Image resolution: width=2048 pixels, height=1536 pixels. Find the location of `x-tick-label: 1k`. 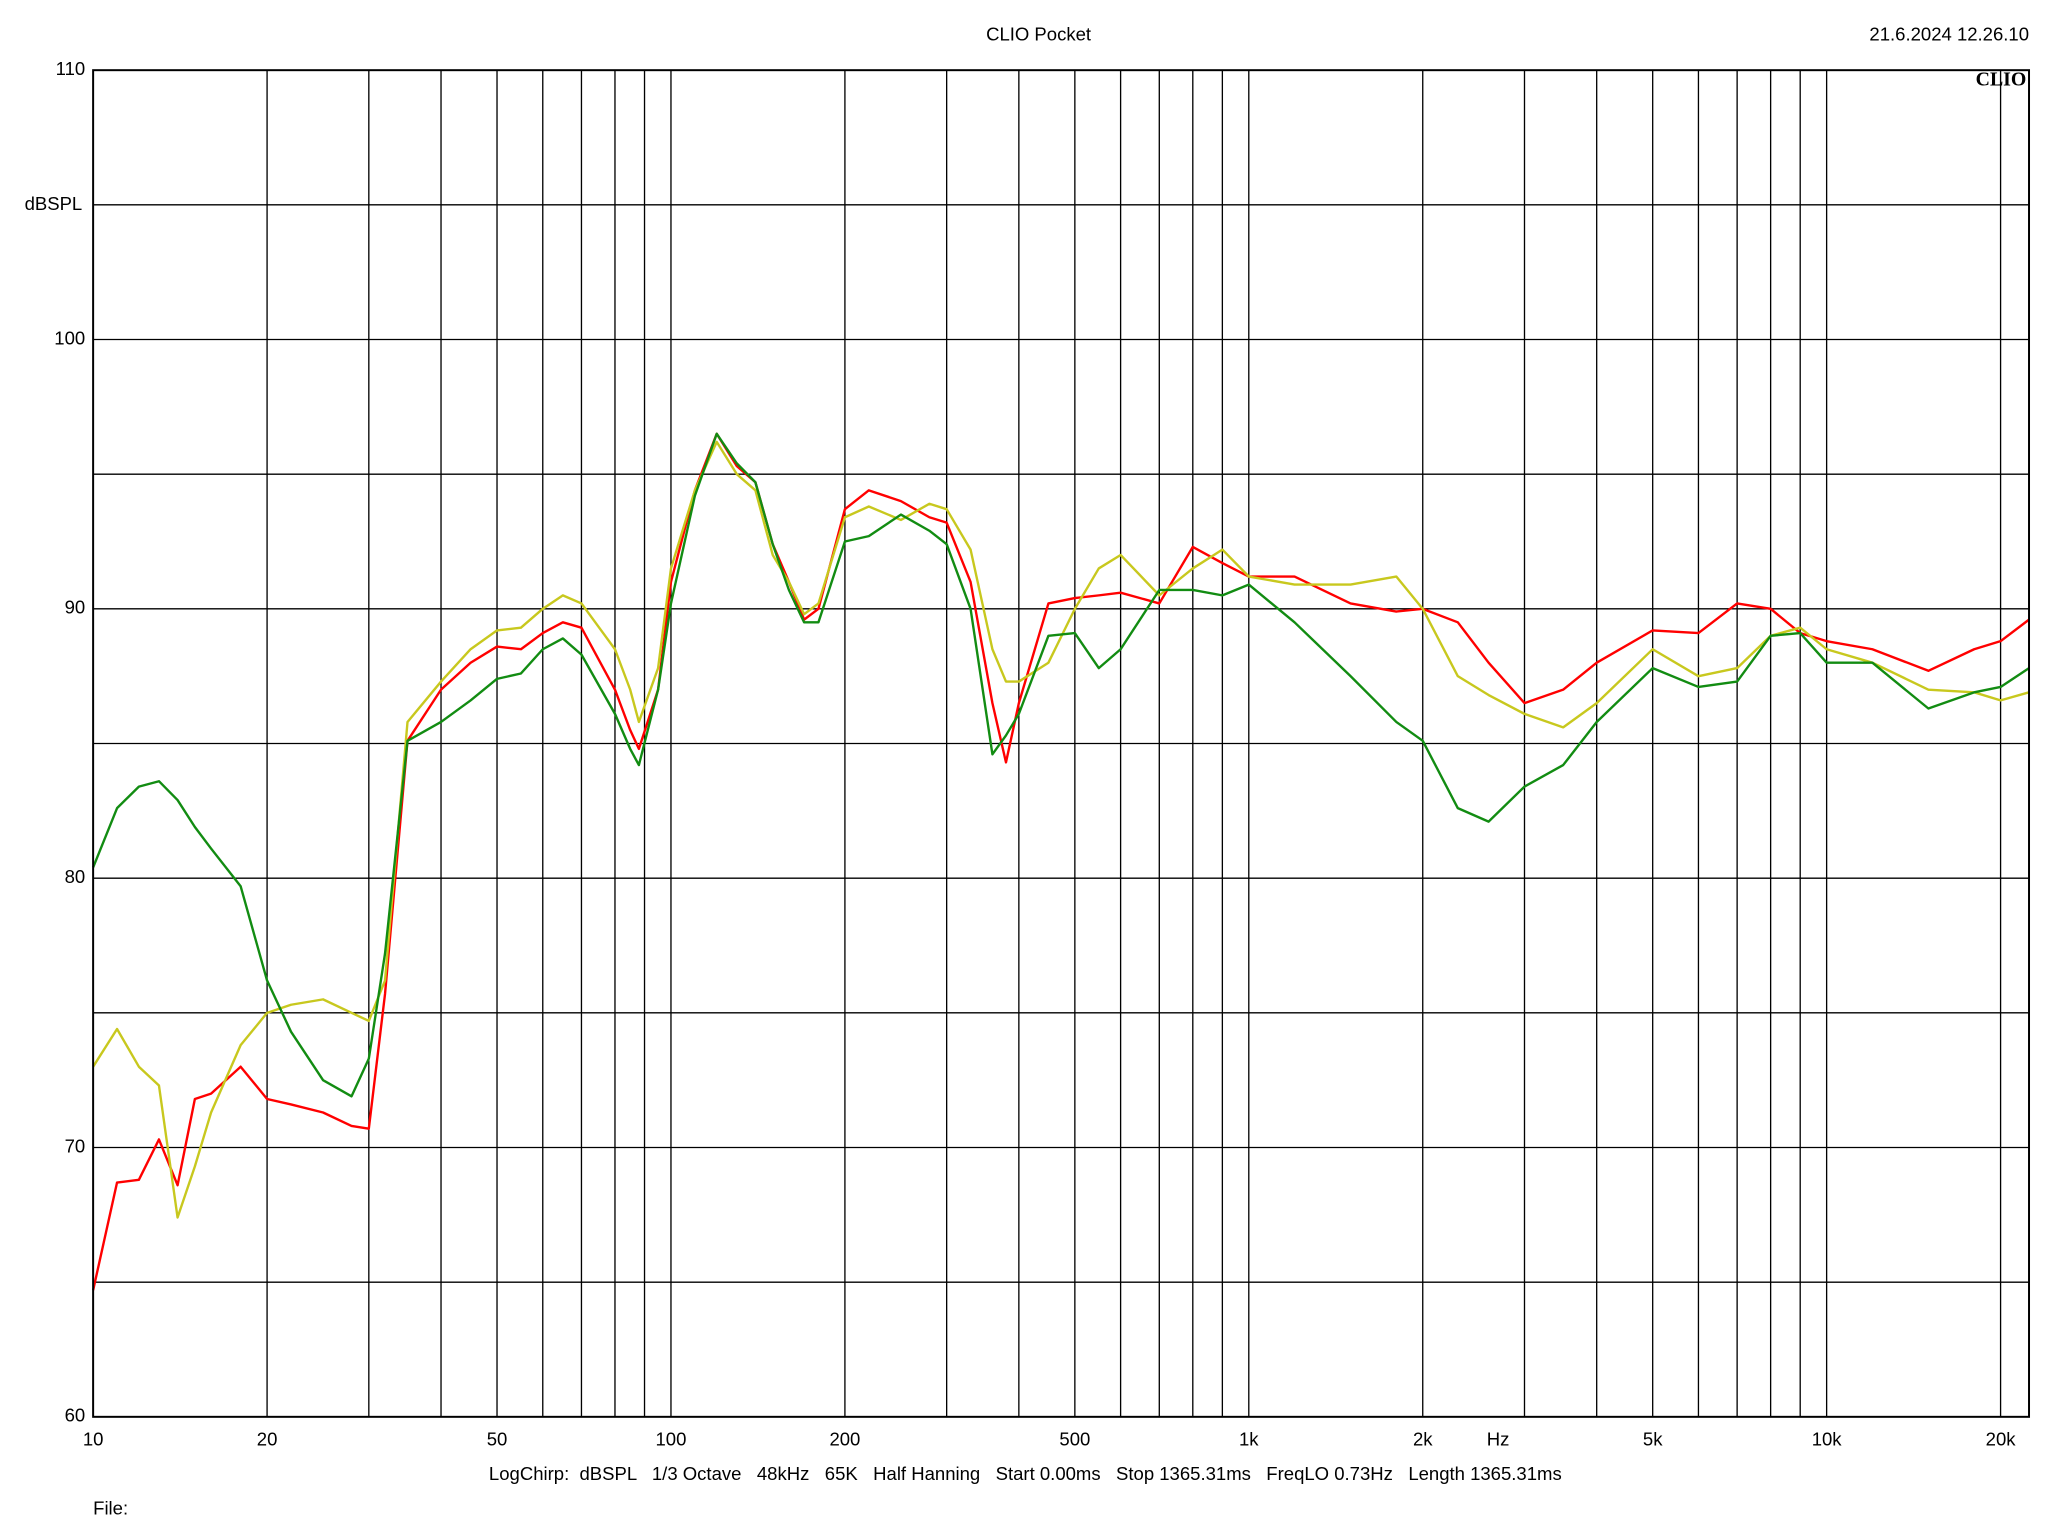

x-tick-label: 1k is located at coordinates (1249, 1439).